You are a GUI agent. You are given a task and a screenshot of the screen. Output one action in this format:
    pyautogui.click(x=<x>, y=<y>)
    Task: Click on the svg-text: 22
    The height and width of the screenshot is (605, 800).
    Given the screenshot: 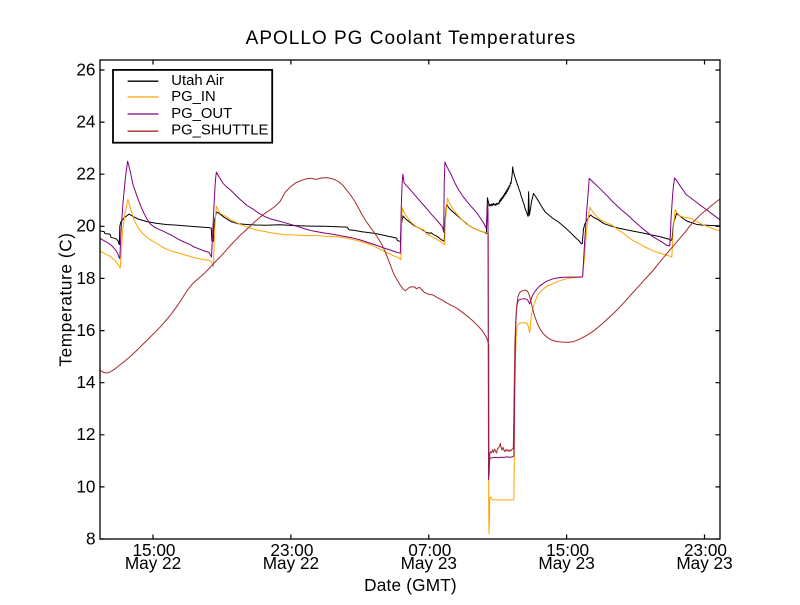 What is the action you would take?
    pyautogui.click(x=85, y=174)
    